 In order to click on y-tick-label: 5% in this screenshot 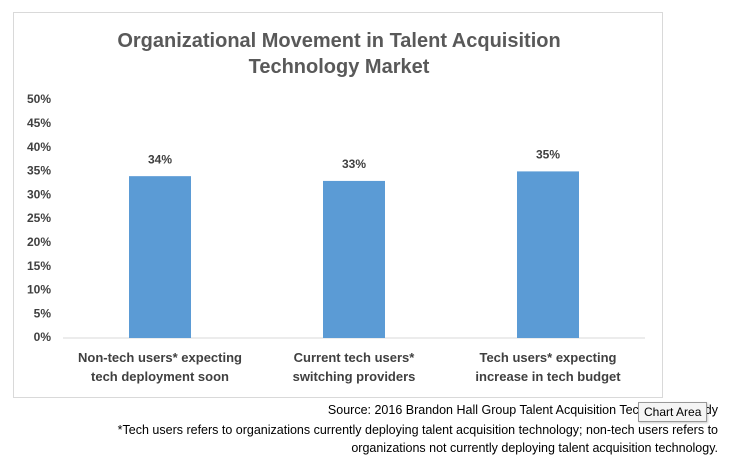, I will do `click(43, 313)`.